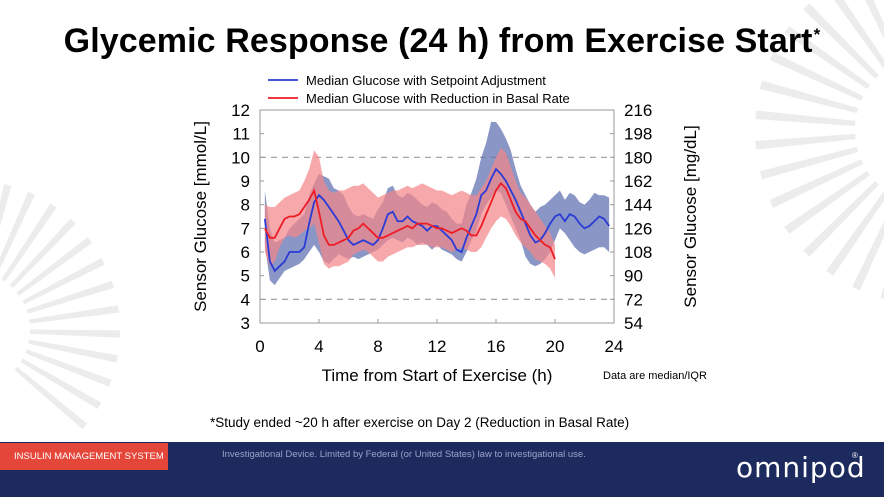 The image size is (884, 497). What do you see at coordinates (817, 34) in the screenshot?
I see `title-footnote-mark: *` at bounding box center [817, 34].